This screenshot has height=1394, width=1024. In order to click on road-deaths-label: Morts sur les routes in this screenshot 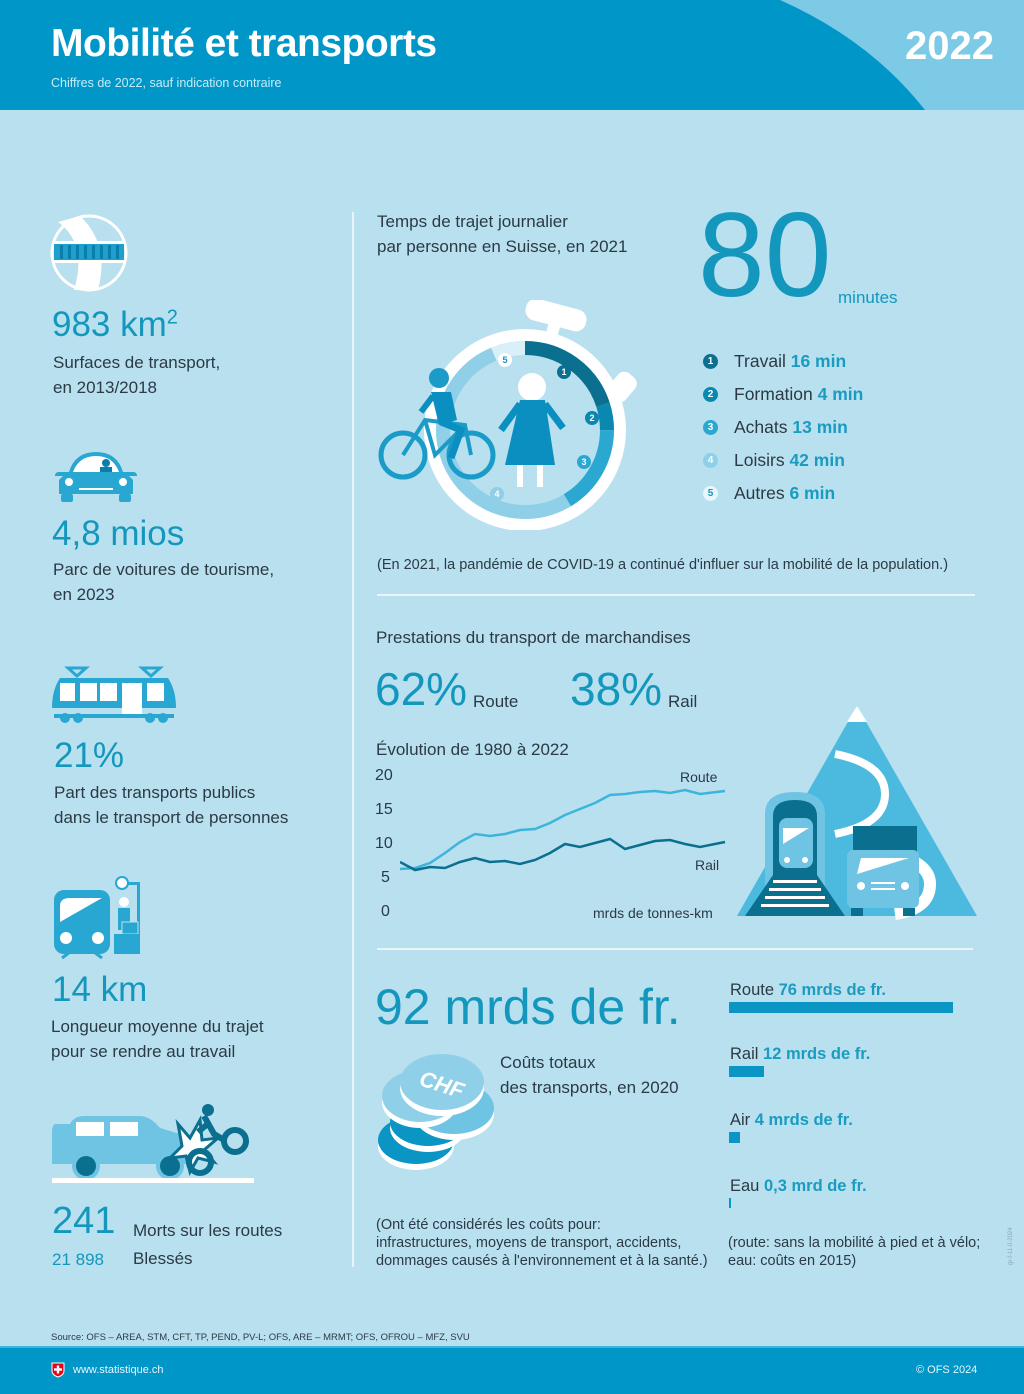, I will do `click(208, 1230)`.